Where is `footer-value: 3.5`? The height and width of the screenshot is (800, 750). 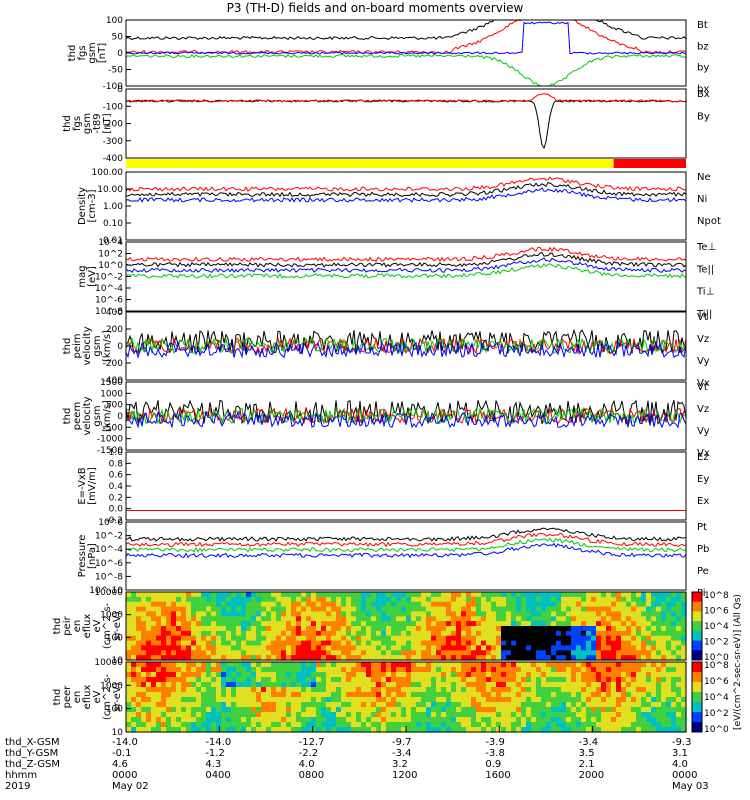
footer-value: 3.5 is located at coordinates (586, 753).